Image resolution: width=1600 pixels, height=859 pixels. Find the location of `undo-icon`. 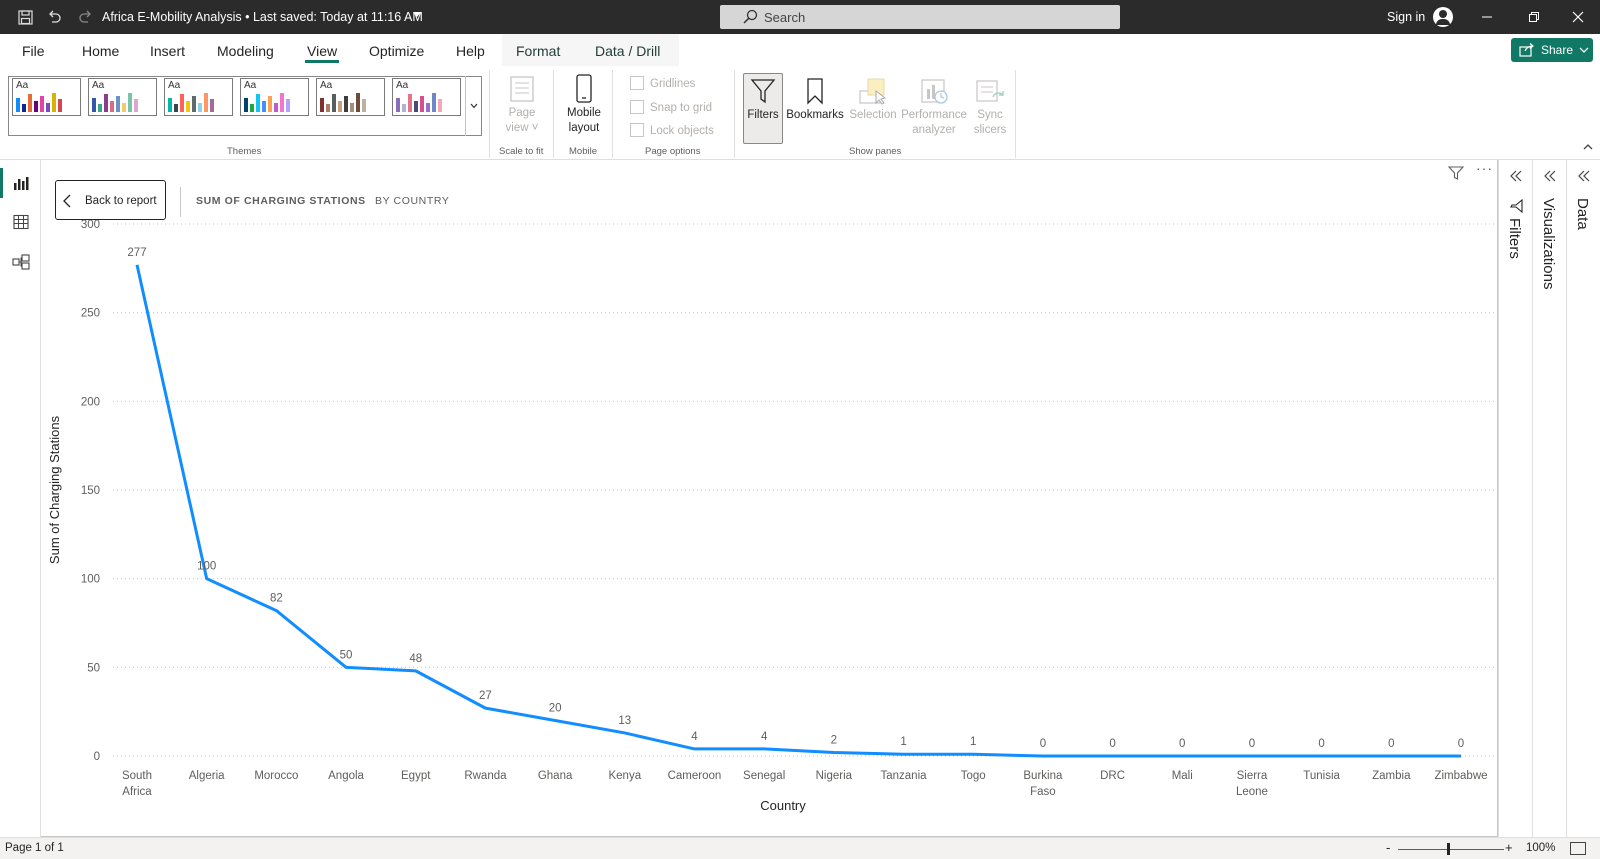

undo-icon is located at coordinates (54, 17).